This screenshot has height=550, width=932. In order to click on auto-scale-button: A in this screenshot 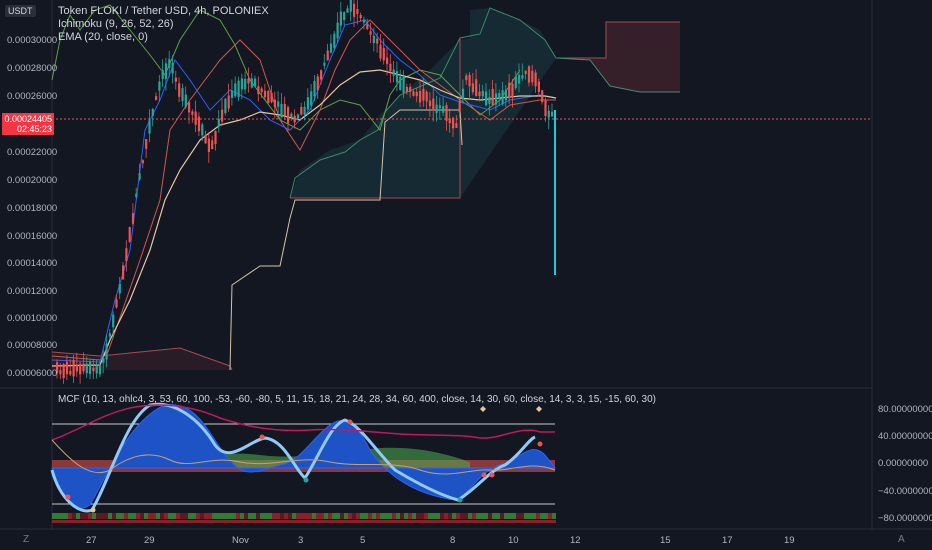, I will do `click(901, 539)`.